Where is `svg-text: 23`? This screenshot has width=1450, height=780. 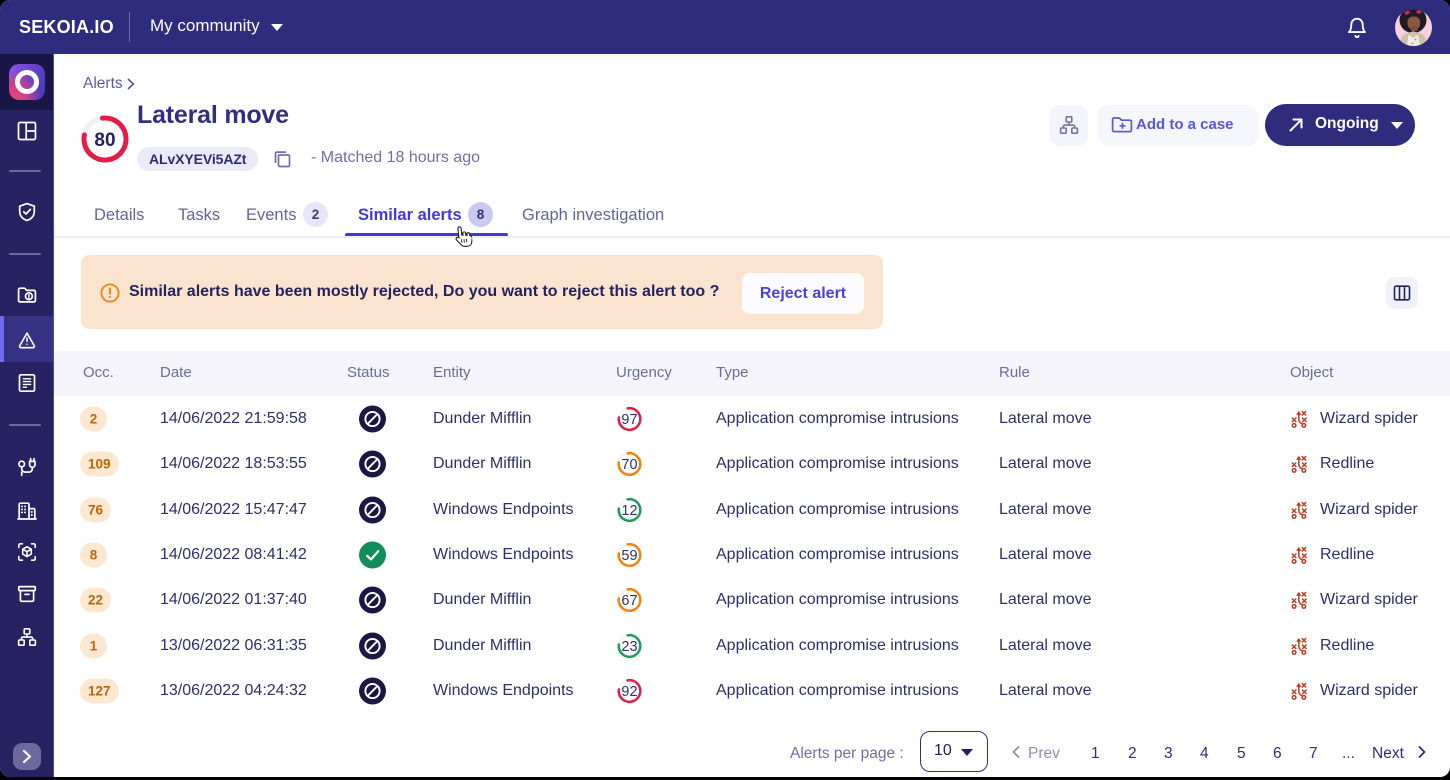 svg-text: 23 is located at coordinates (629, 647).